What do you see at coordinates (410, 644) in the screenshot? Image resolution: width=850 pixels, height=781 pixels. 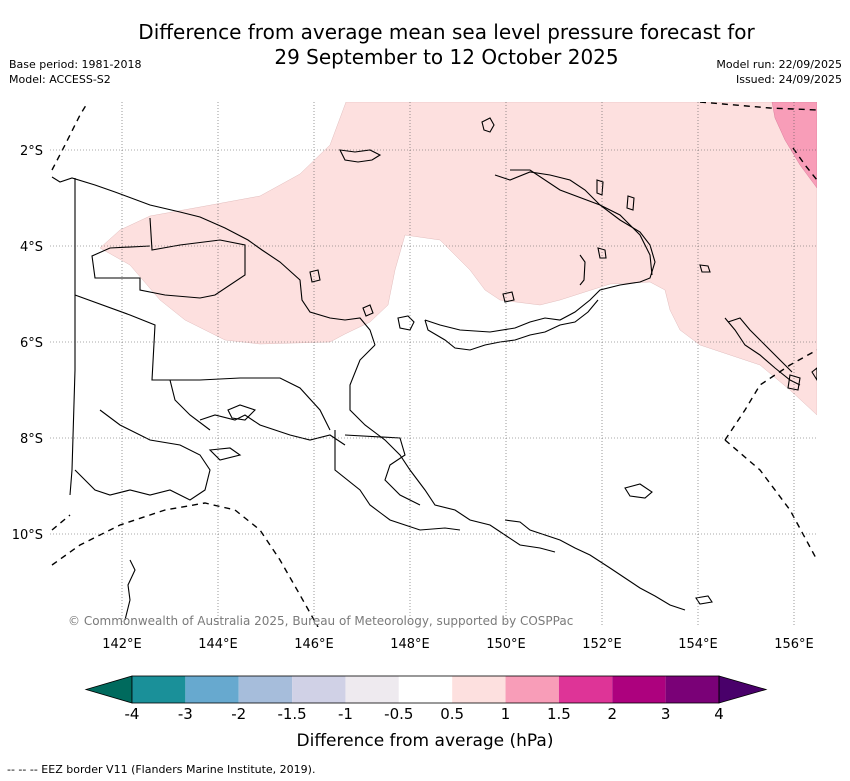 I see `lon-label: 148°E` at bounding box center [410, 644].